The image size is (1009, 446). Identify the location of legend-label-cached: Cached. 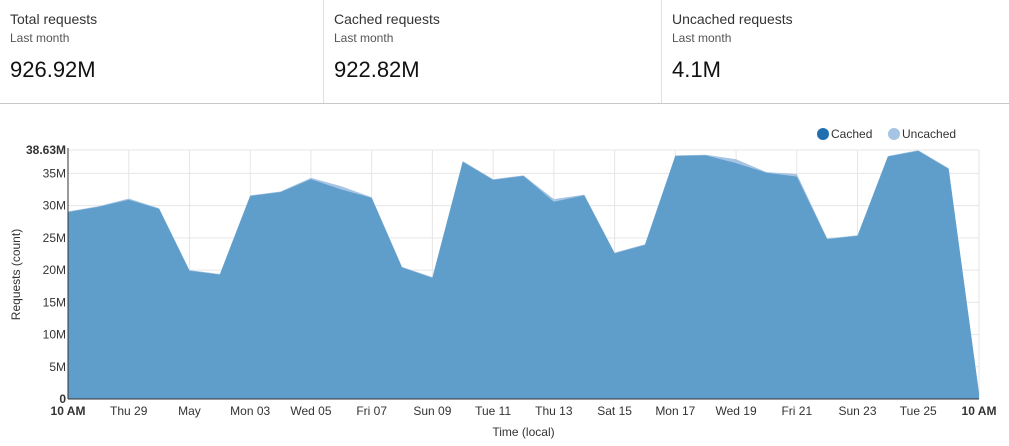
(851, 134).